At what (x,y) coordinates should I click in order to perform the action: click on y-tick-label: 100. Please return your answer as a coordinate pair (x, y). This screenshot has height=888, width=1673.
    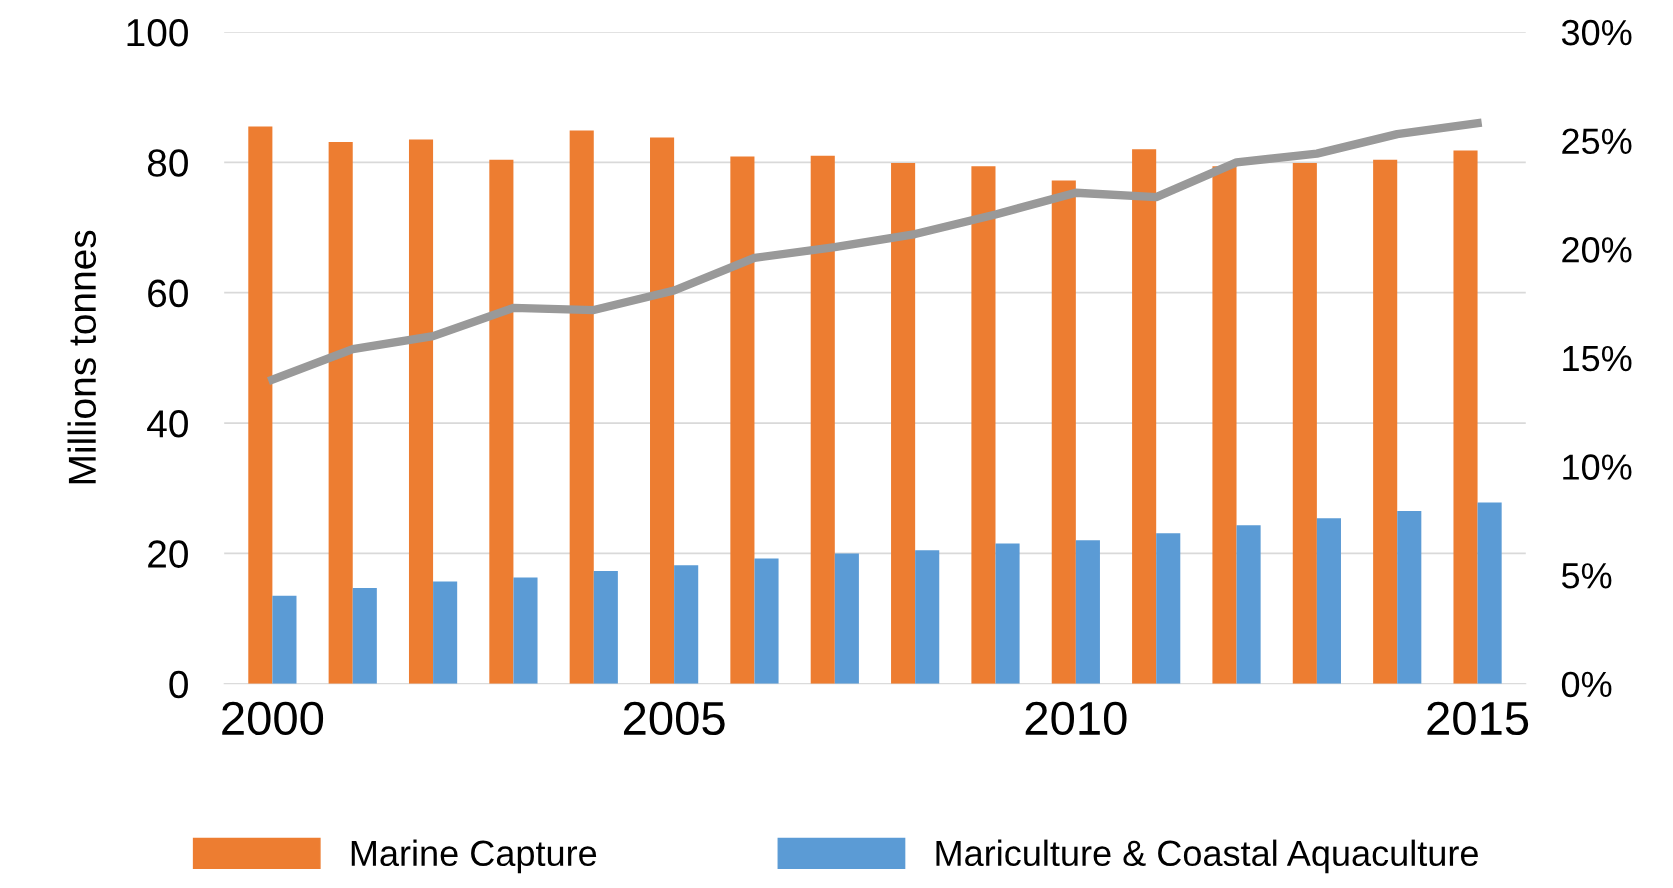
    Looking at the image, I should click on (157, 32).